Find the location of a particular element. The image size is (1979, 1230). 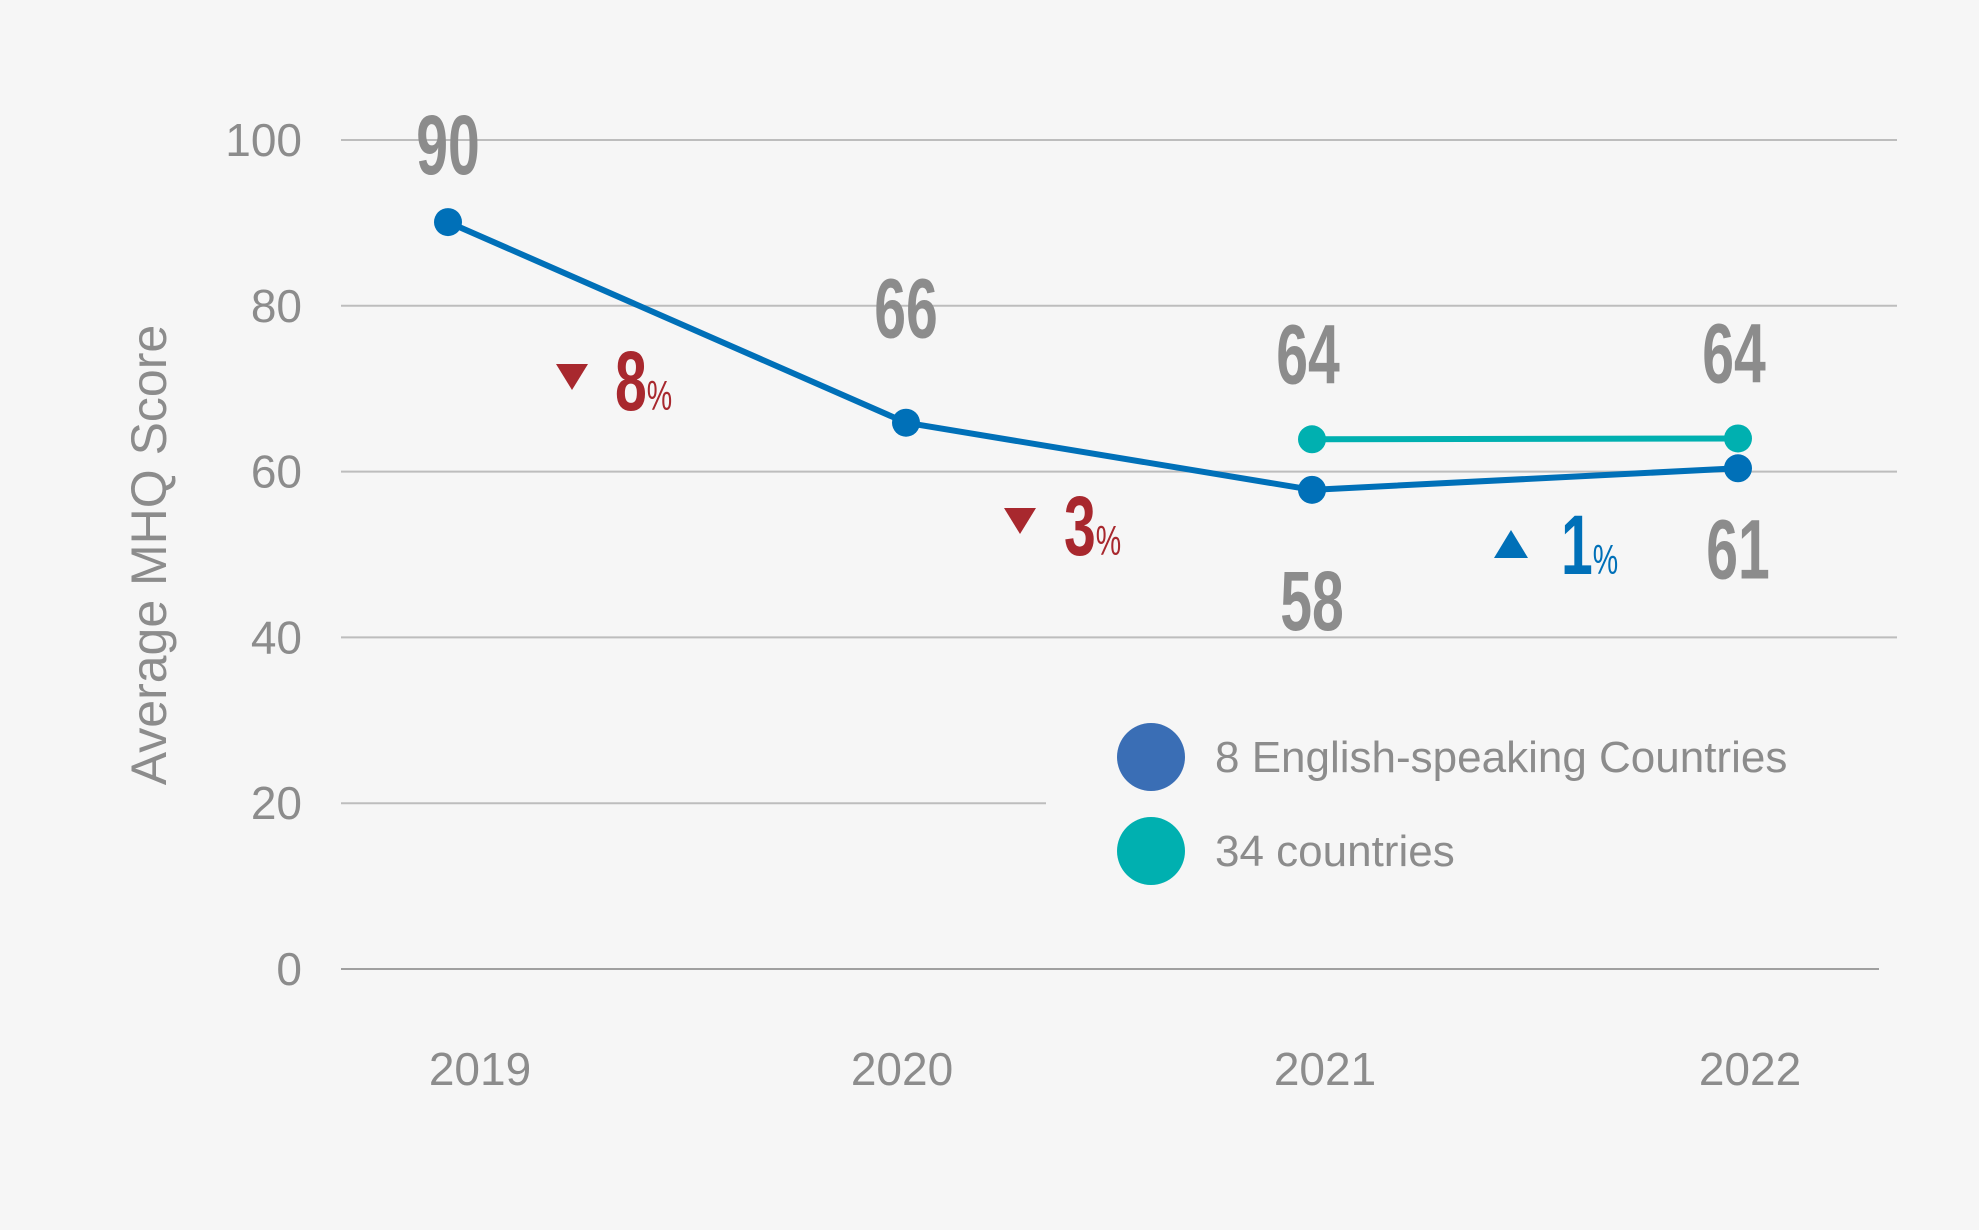

data-label: 90 is located at coordinates (448, 146).